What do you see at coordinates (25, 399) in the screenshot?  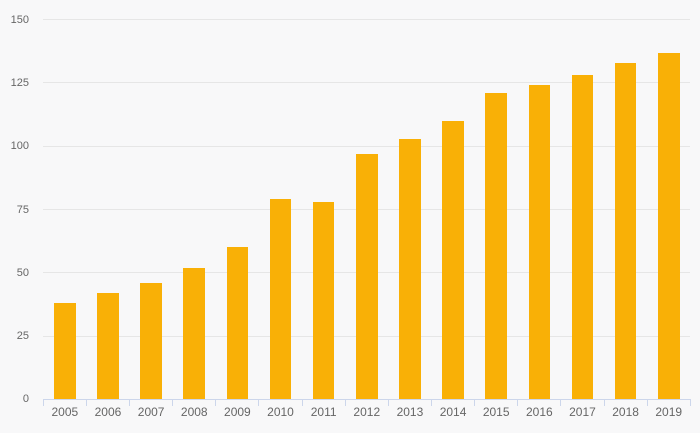 I see `y-tick-label: 0` at bounding box center [25, 399].